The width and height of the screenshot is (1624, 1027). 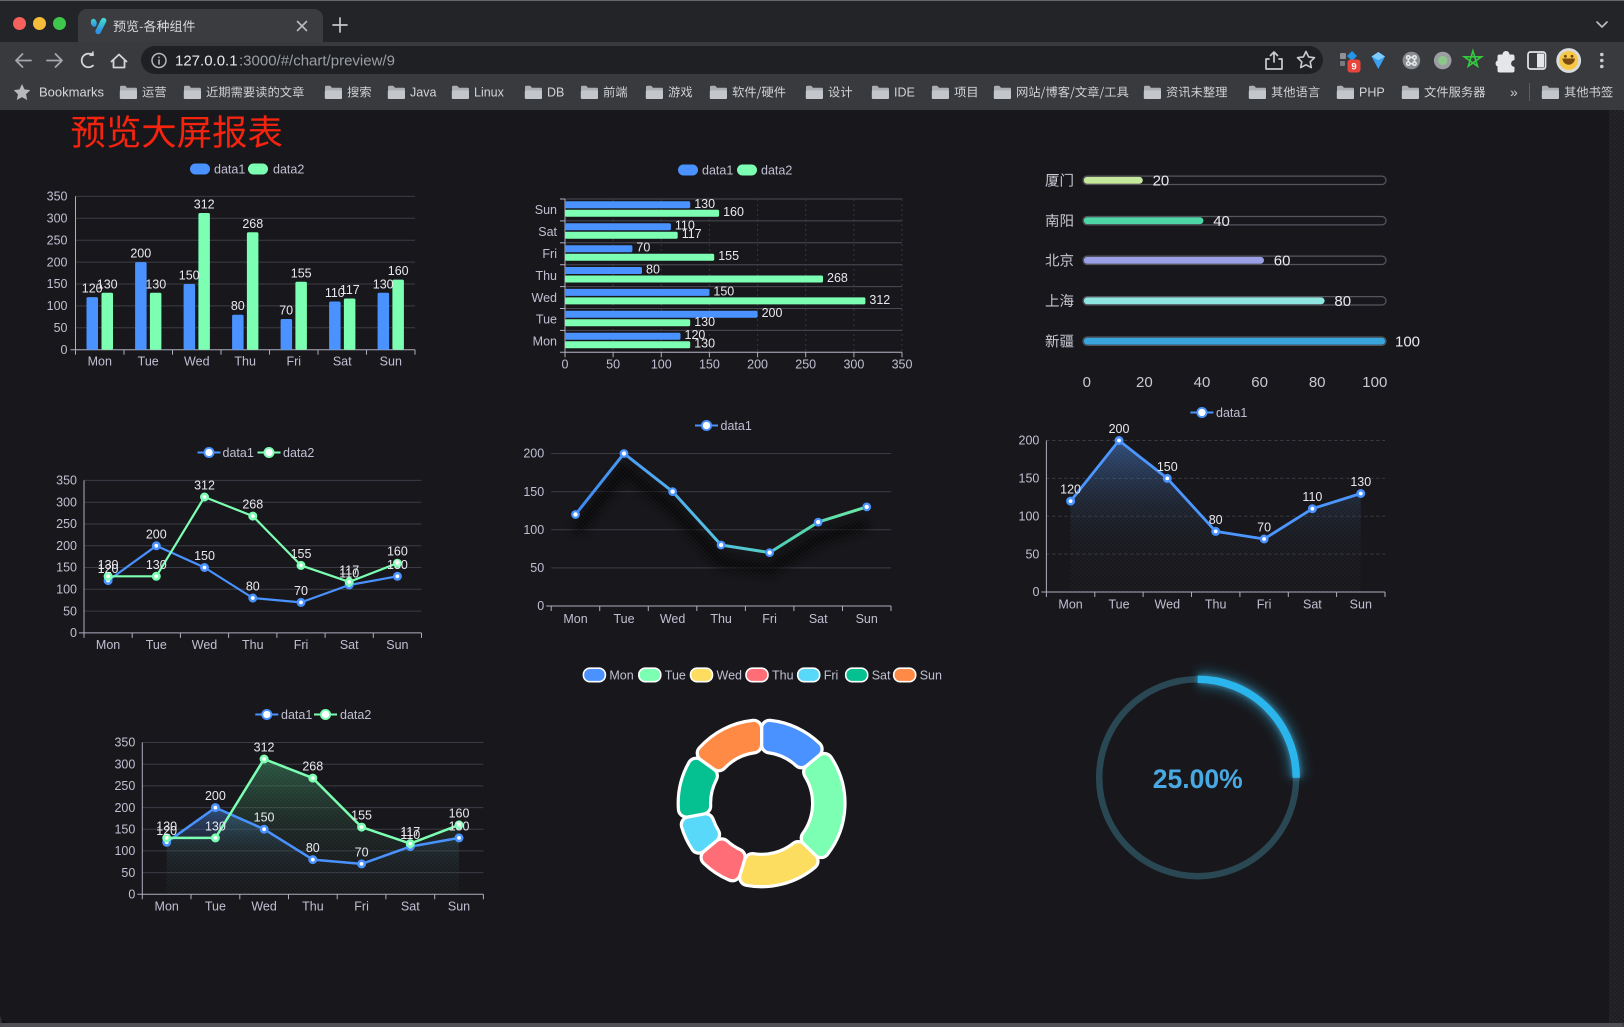 What do you see at coordinates (206, 61) in the screenshot?
I see `svg-text: 127.0.0.1` at bounding box center [206, 61].